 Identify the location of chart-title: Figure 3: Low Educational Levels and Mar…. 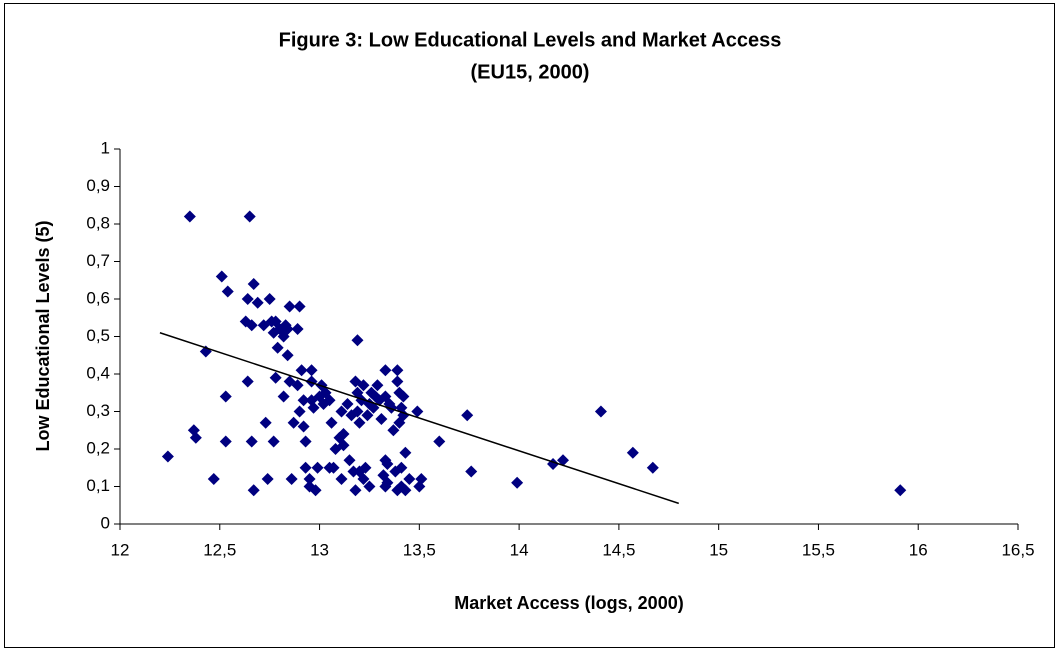
(530, 40).